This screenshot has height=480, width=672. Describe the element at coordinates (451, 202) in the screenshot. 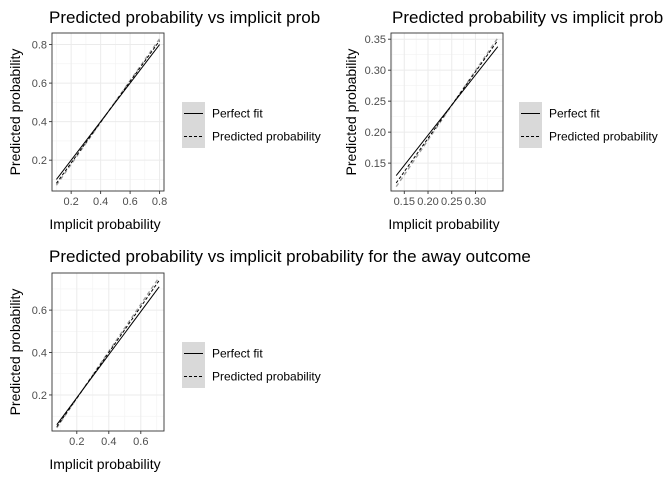

I see `x-tick-label: 0.25` at that location.